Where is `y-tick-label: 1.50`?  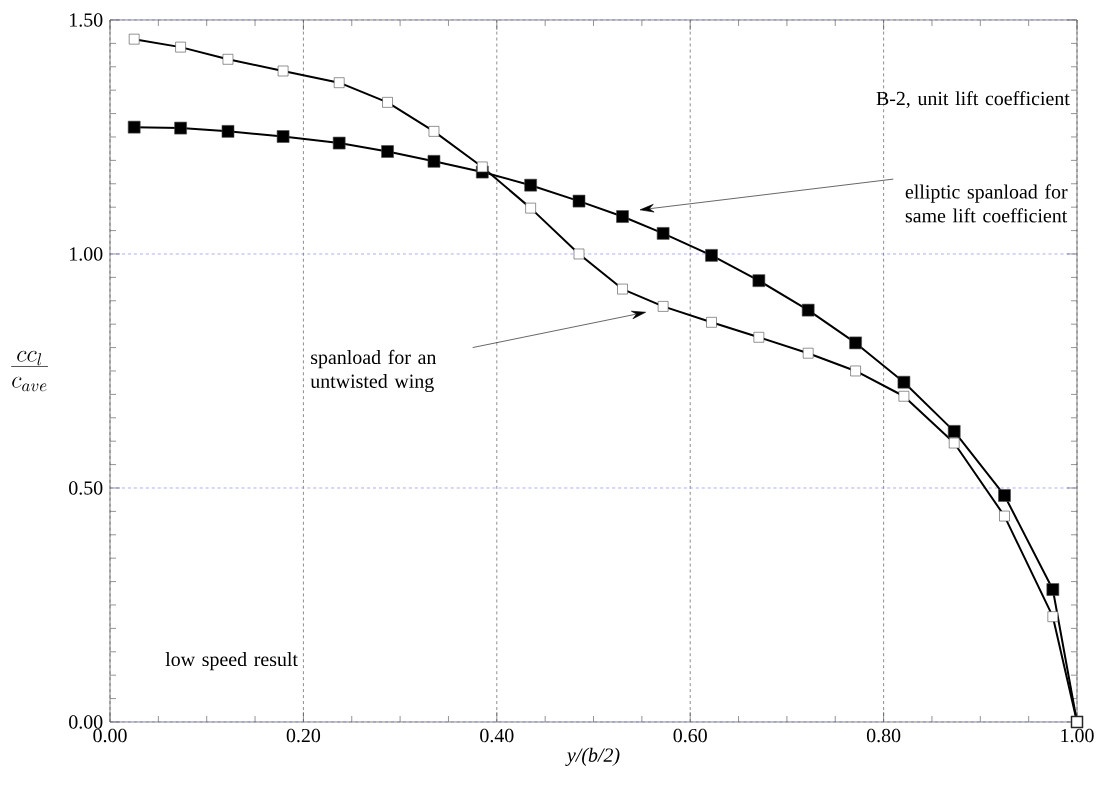 y-tick-label: 1.50 is located at coordinates (86, 20).